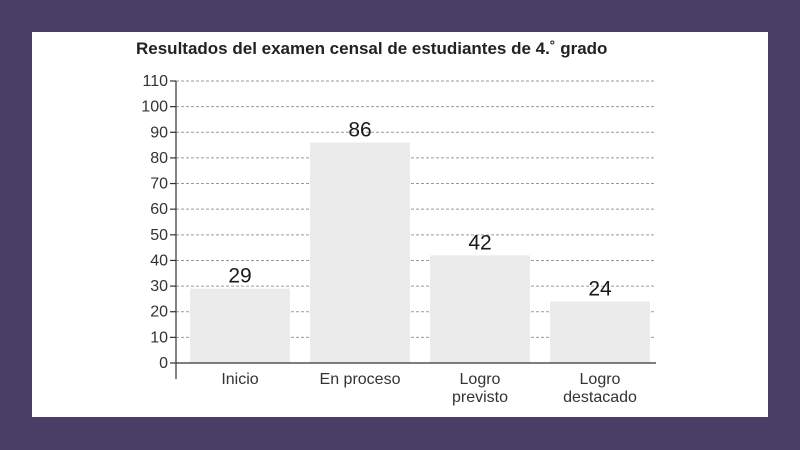  I want to click on x-category-label: En proceso, so click(360, 379).